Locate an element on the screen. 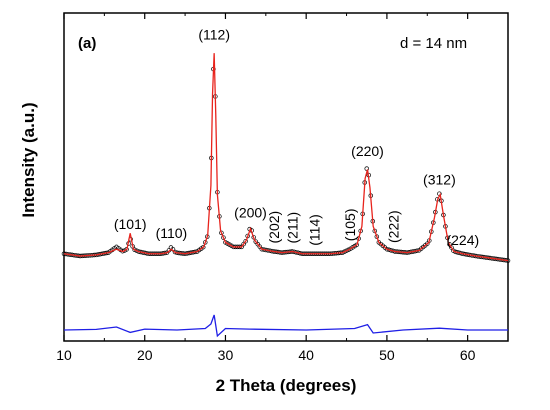  y-axis-title: Intensity (a.u.) is located at coordinates (28, 159).